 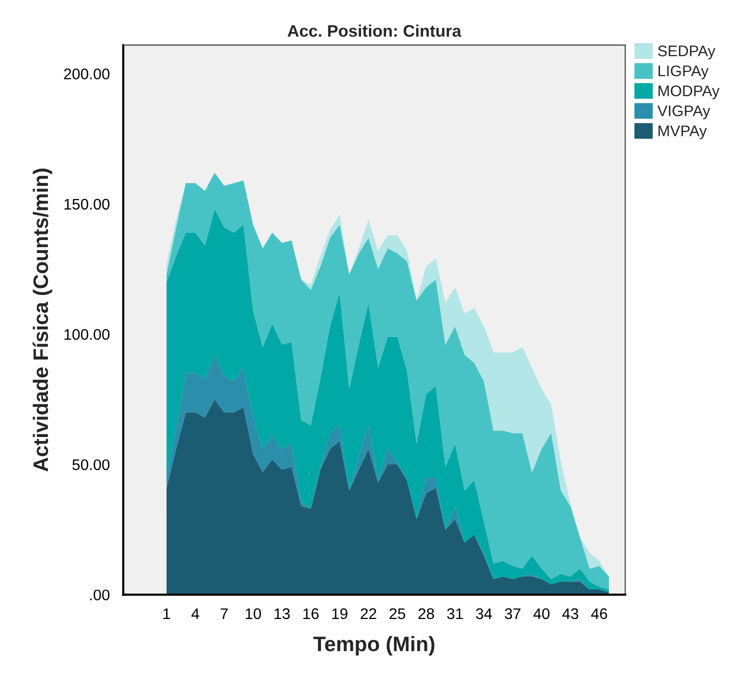 What do you see at coordinates (253, 614) in the screenshot?
I see `x-tick-label: 10` at bounding box center [253, 614].